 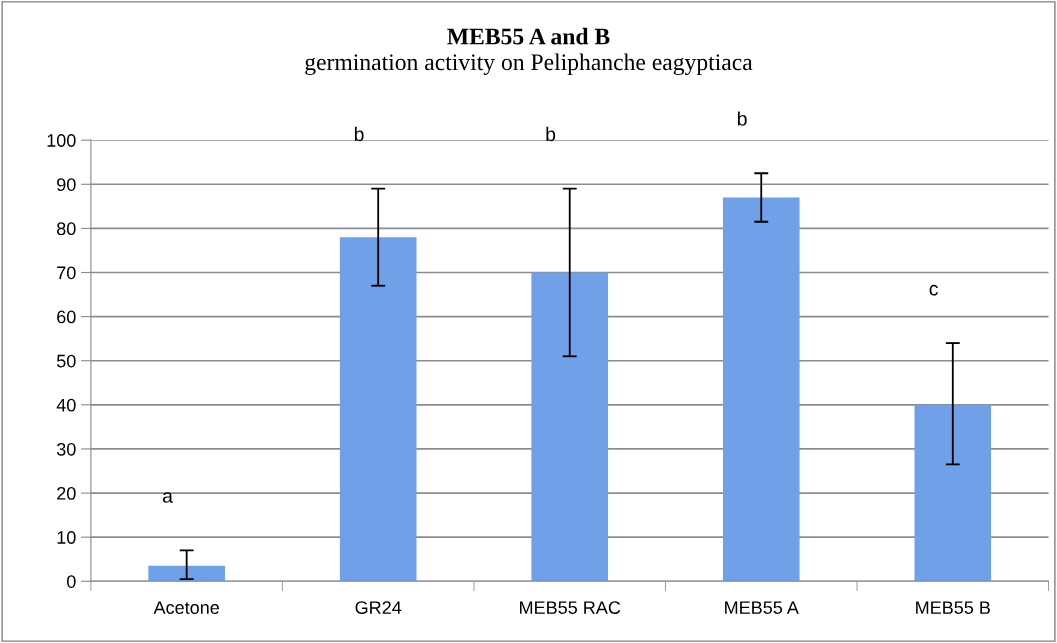 I want to click on x-tick-label: MEB55 B, so click(x=953, y=607).